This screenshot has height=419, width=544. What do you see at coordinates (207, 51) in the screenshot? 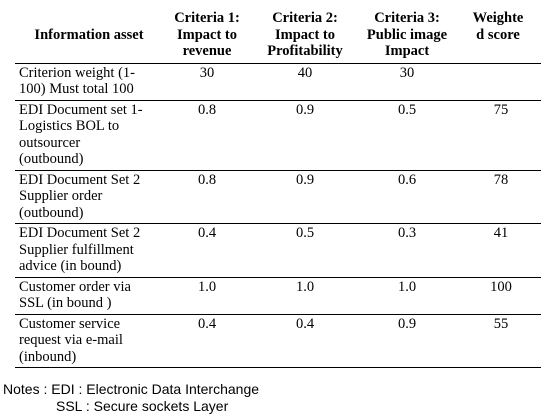
I see `header-line: revenue` at bounding box center [207, 51].